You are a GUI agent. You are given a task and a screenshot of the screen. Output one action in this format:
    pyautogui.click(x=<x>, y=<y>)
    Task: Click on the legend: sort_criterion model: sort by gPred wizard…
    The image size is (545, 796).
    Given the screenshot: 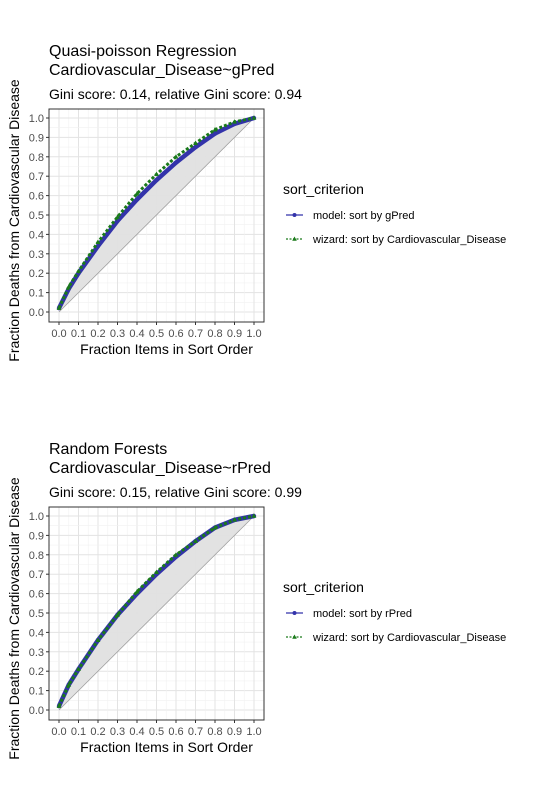 What is the action you would take?
    pyautogui.click(x=394, y=213)
    